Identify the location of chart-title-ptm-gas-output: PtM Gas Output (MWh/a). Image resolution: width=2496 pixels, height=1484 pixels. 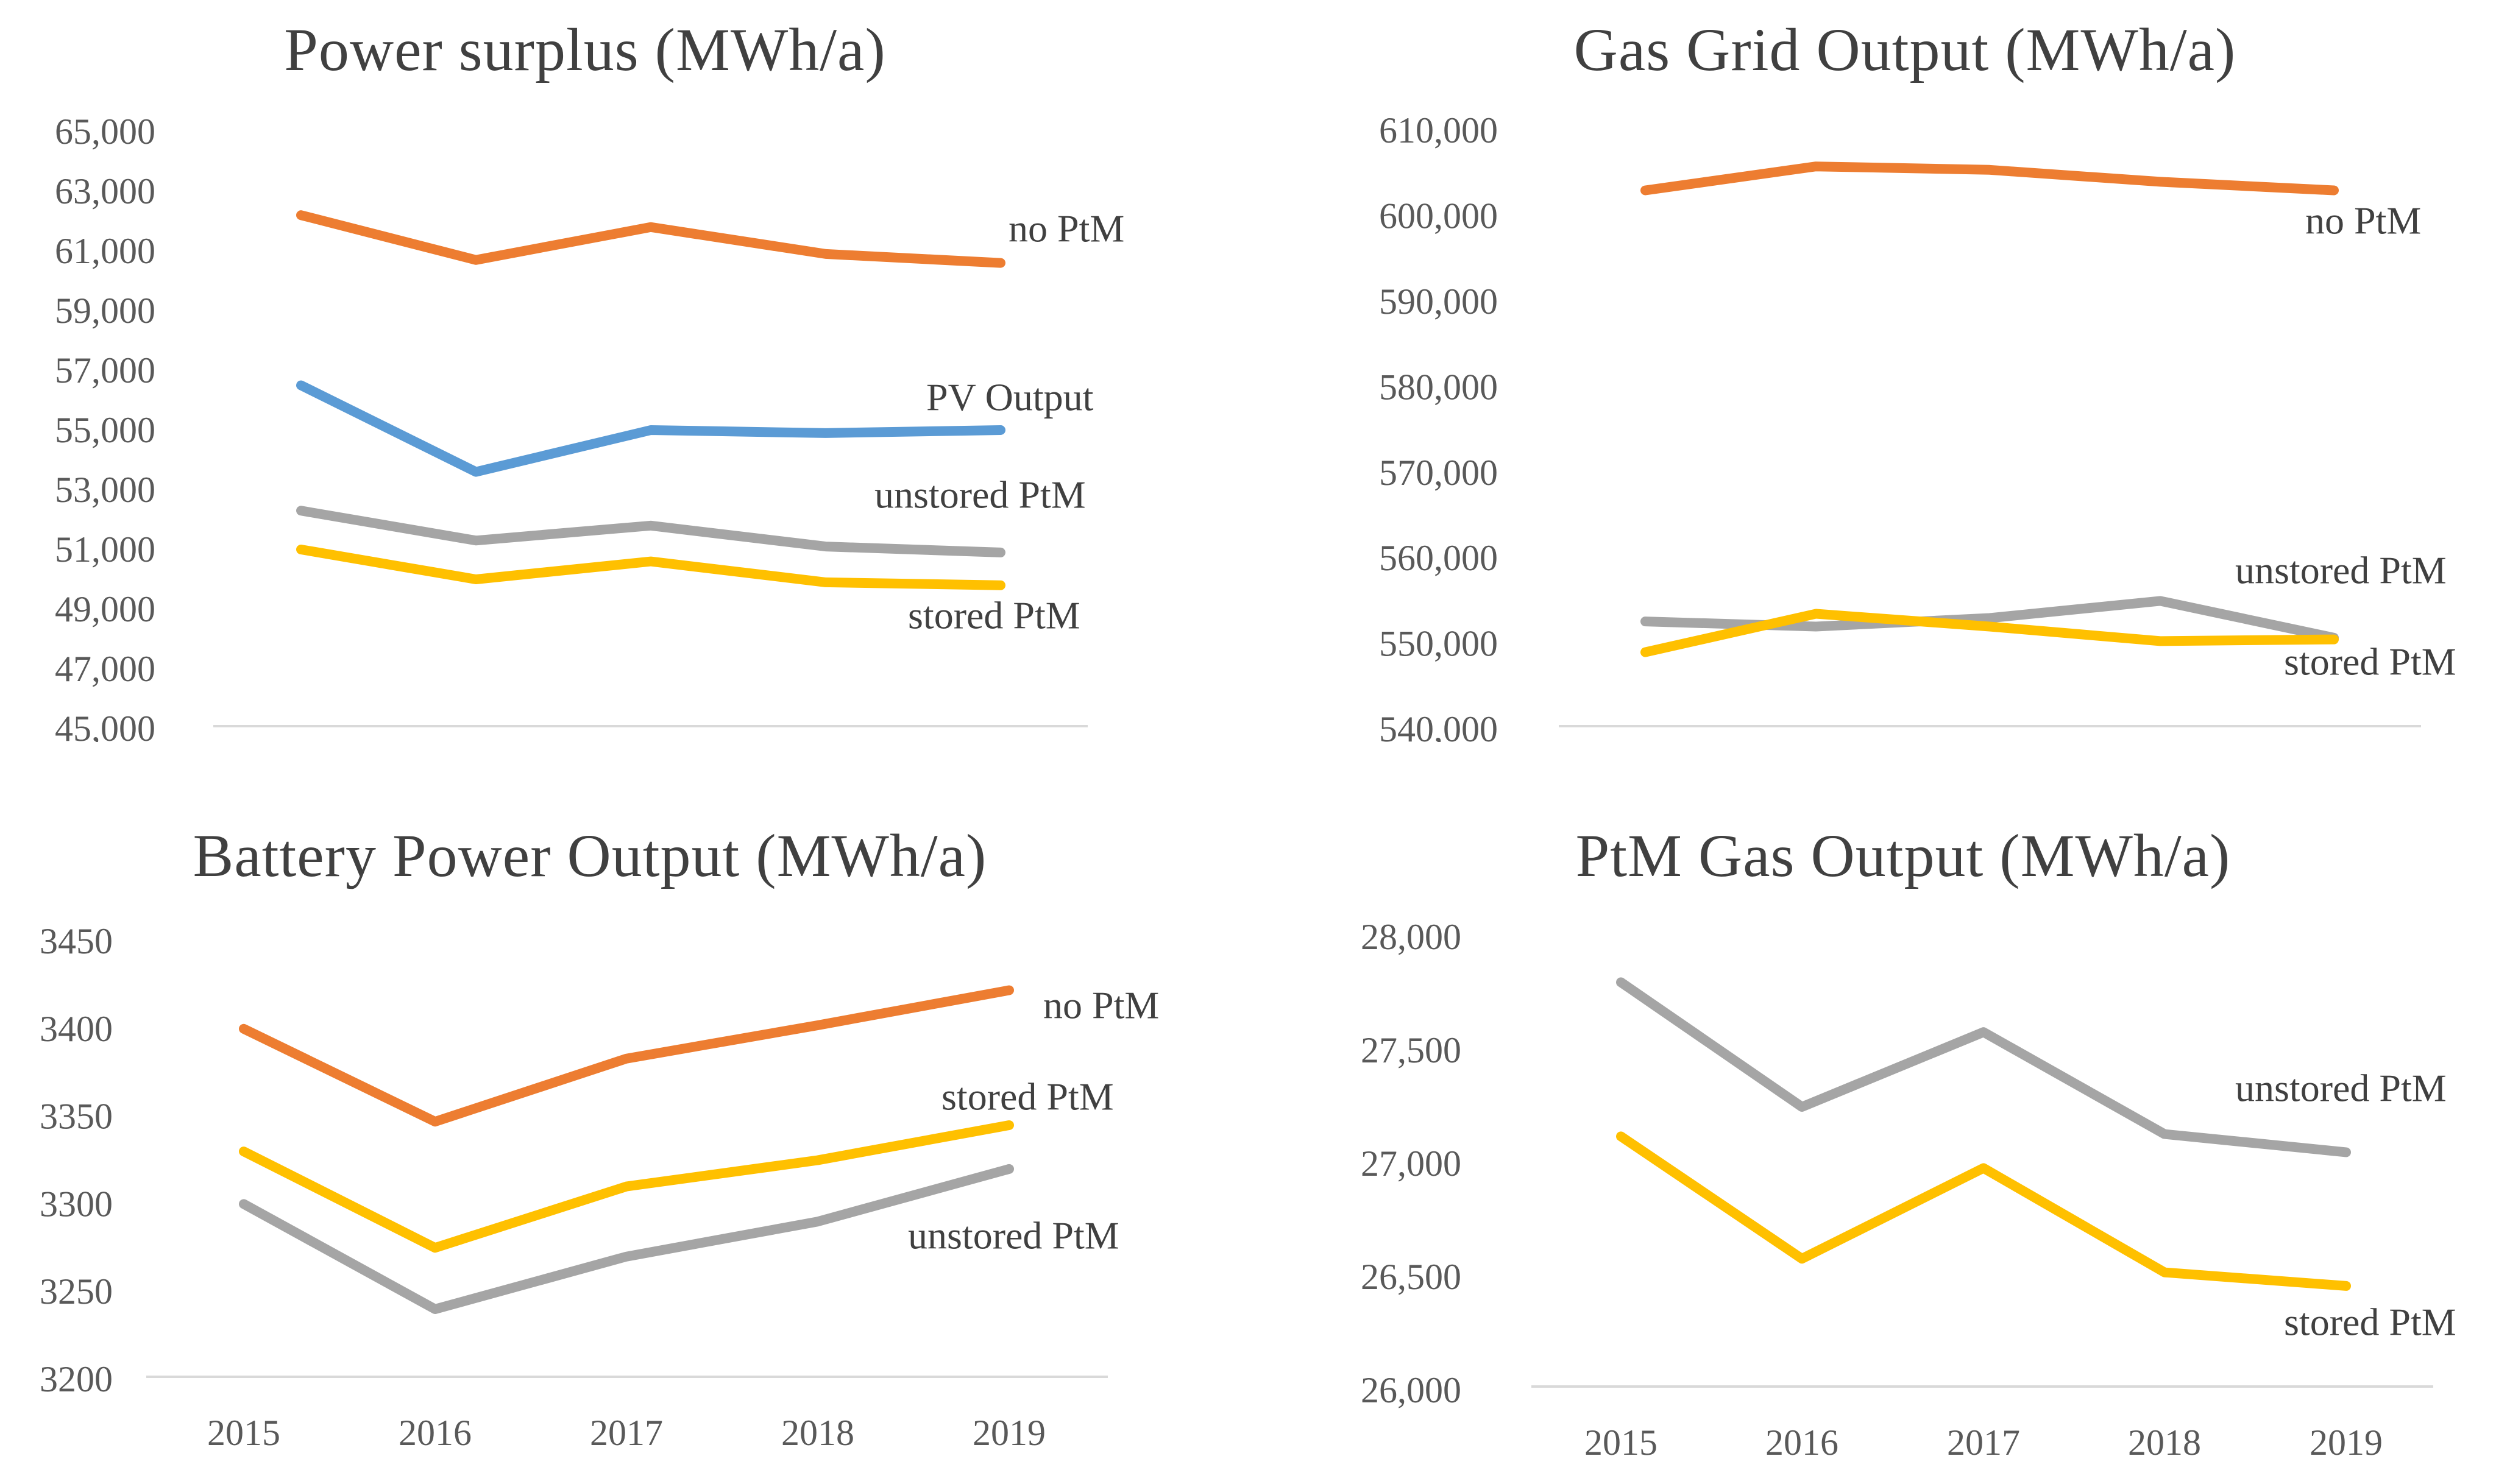
(1903, 856).